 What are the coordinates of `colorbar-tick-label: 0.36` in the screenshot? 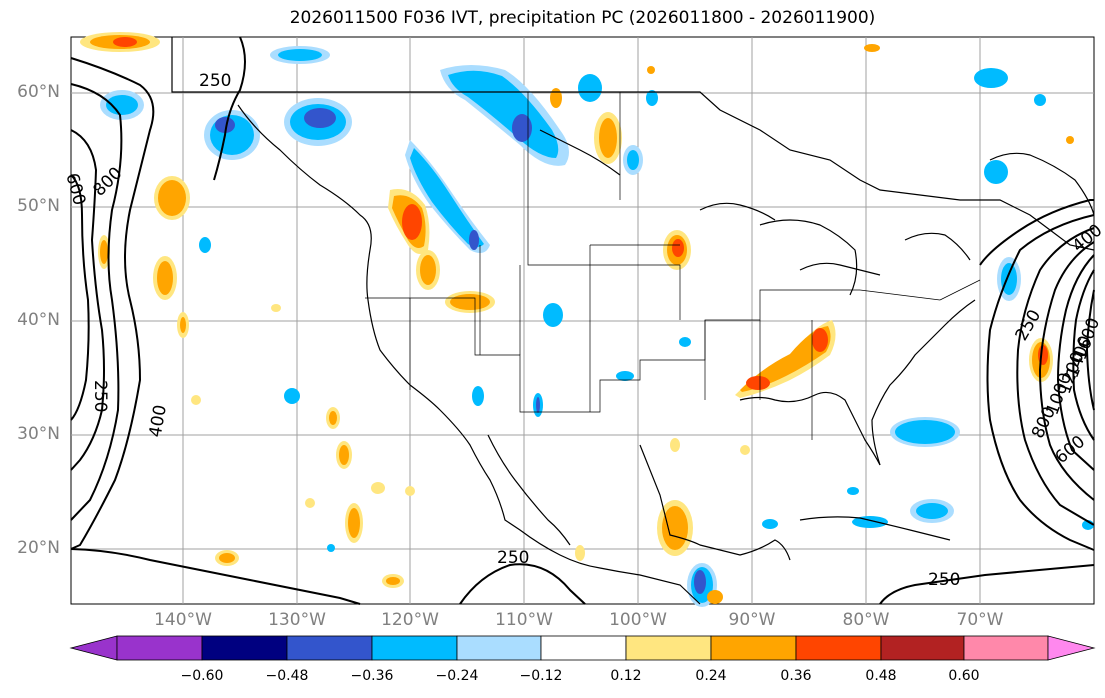 It's located at (796, 676).